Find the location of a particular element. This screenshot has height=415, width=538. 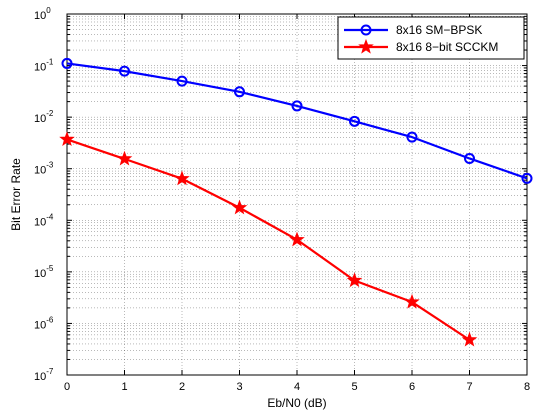

x-tick-label: 7 is located at coordinates (469, 387).